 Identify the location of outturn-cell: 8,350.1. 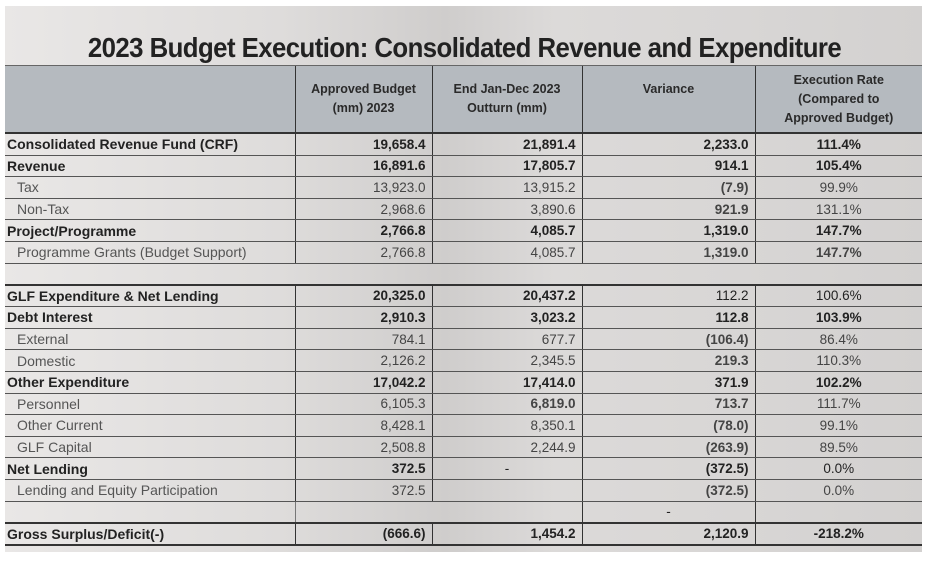
(506, 425).